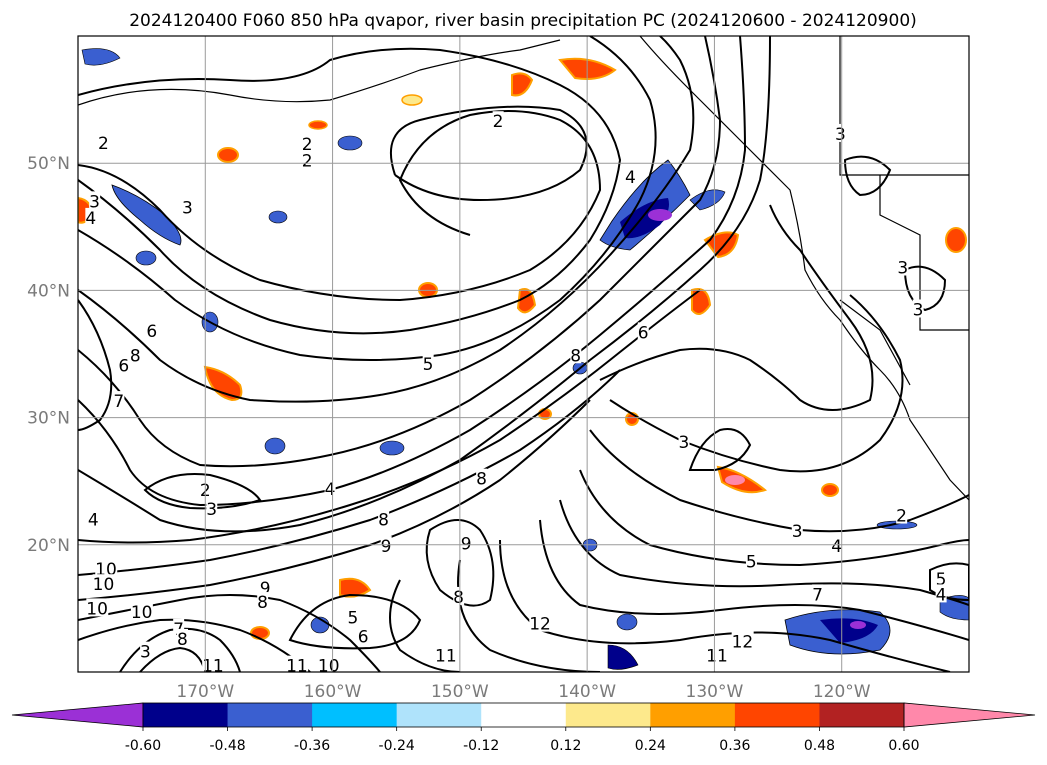 The image size is (1047, 765). I want to click on lon-tick-label: 150°W, so click(460, 692).